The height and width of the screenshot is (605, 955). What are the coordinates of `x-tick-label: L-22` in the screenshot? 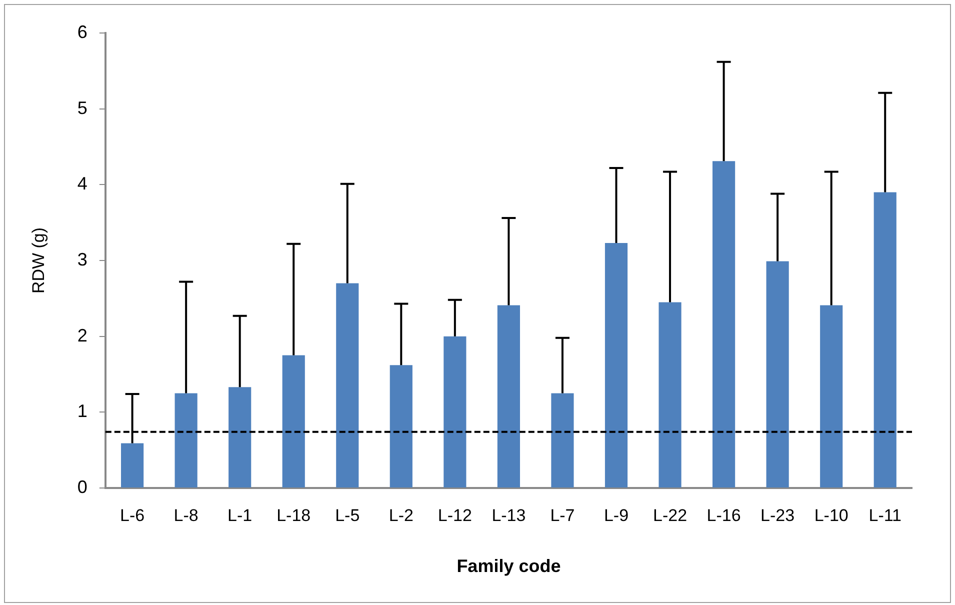 It's located at (670, 515).